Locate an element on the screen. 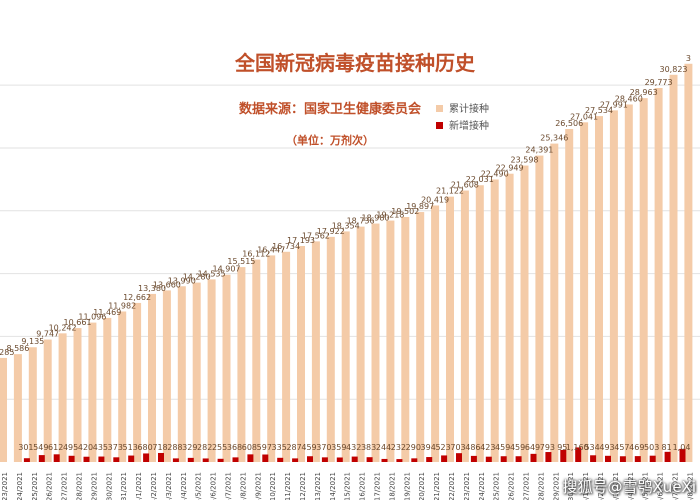 The height and width of the screenshot is (500, 700). new-doses-data-label: 703 is located at coordinates (457, 447).